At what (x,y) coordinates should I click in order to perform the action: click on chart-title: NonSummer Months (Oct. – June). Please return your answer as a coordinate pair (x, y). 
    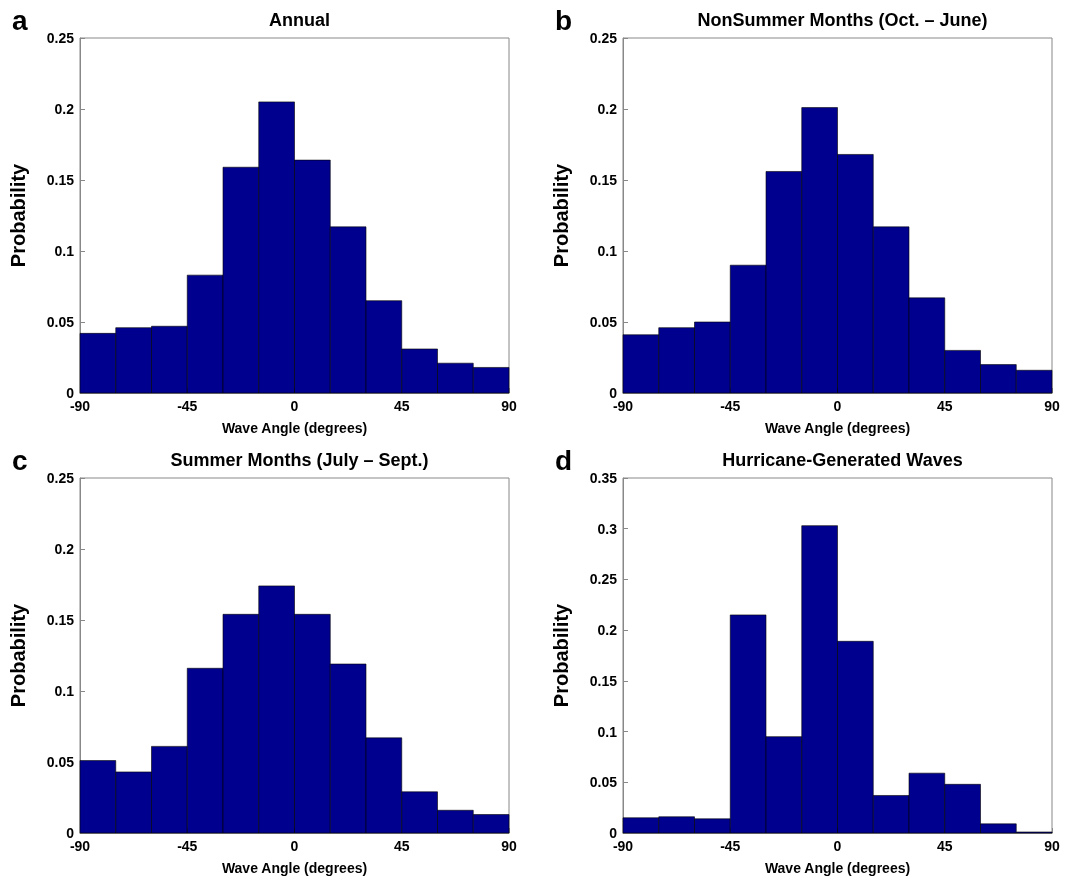
    Looking at the image, I should click on (842, 20).